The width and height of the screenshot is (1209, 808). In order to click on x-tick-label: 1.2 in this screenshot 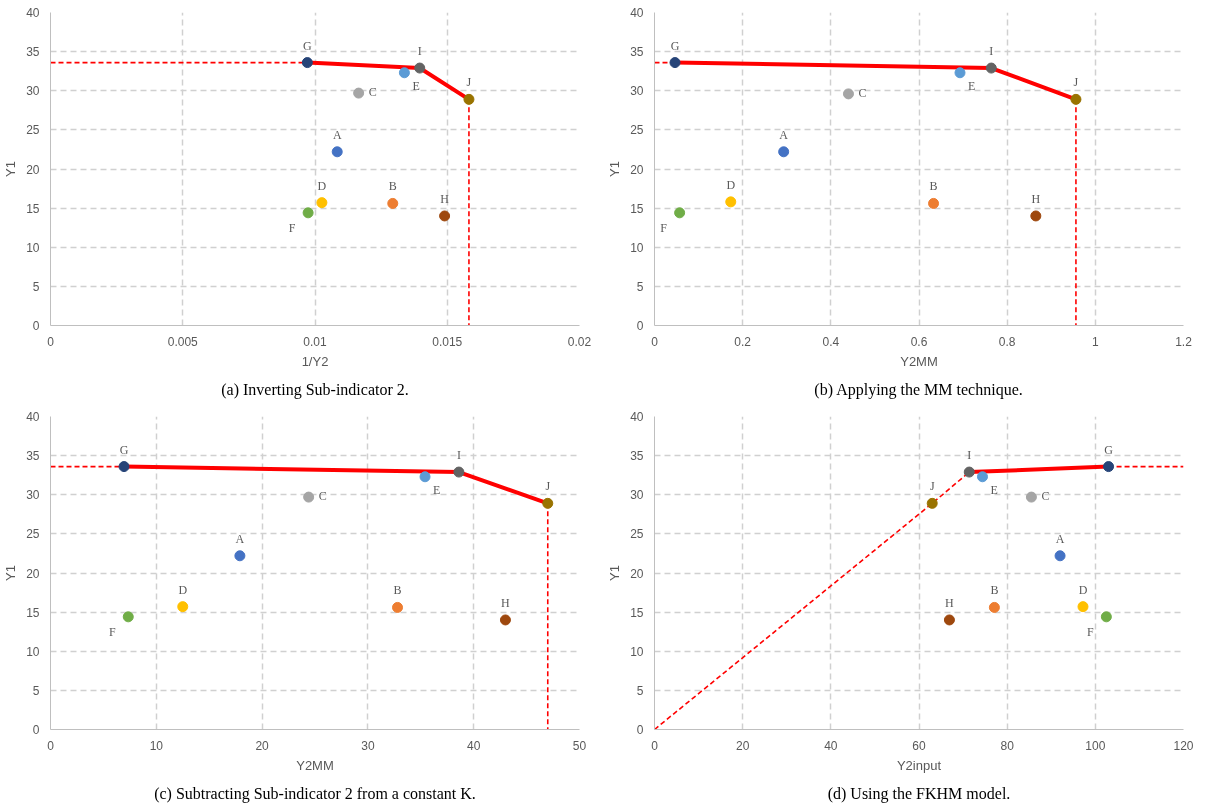, I will do `click(1184, 341)`.